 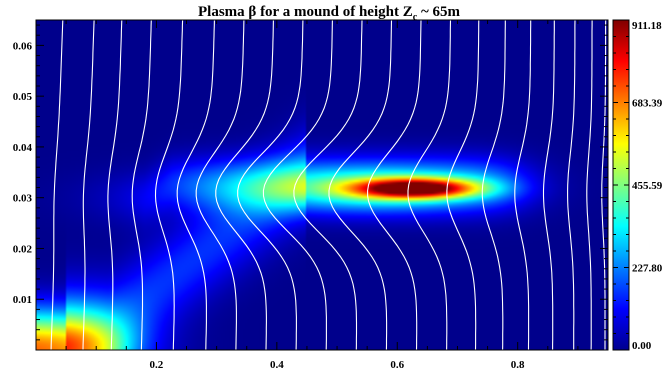 What do you see at coordinates (23, 97) in the screenshot?
I see `y-tick-label: 0.05` at bounding box center [23, 97].